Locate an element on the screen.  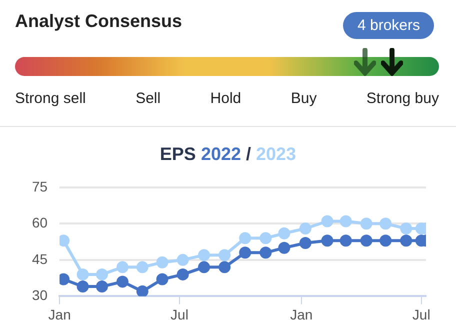
y-tick-label: 75 is located at coordinates (40, 186).